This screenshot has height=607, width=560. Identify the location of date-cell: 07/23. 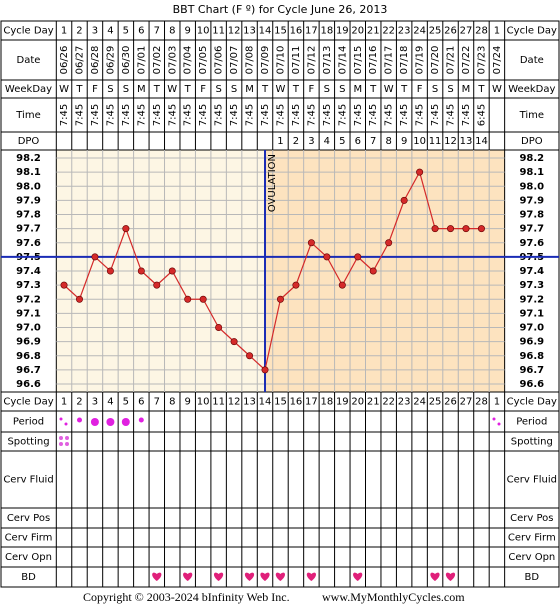
(481, 60).